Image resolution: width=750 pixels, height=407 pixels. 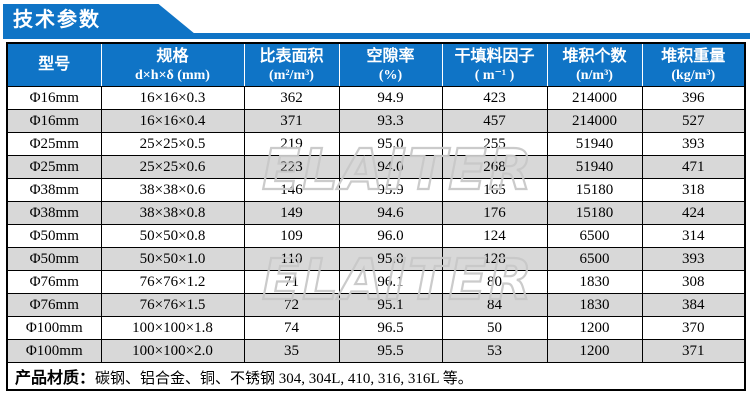 What do you see at coordinates (172, 282) in the screenshot?
I see `table-cell: 76×76×1.2` at bounding box center [172, 282].